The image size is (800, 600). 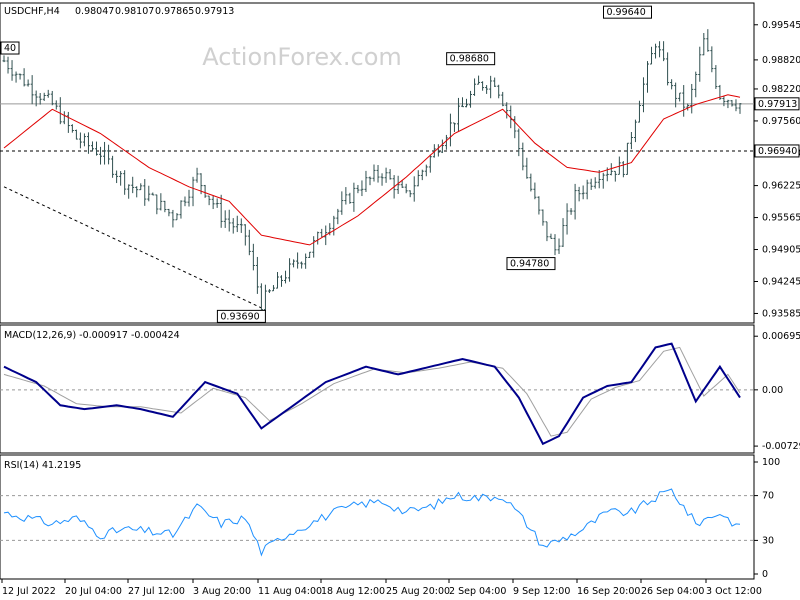 I want to click on symbol-label: USDCHF,H4, so click(x=32, y=11).